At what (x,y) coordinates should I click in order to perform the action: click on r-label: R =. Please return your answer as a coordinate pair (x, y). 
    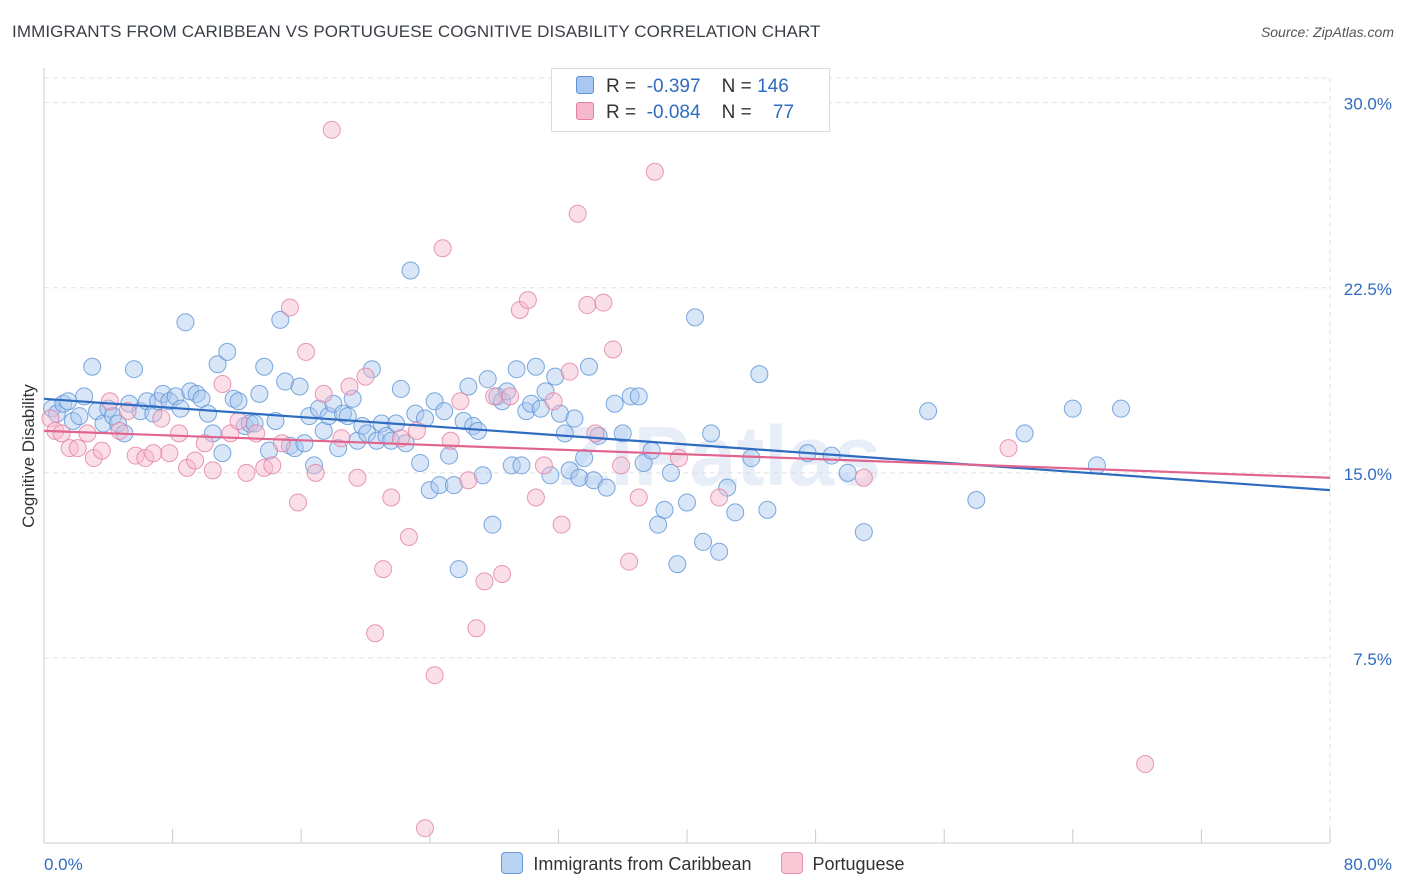
    Looking at the image, I should click on (621, 112).